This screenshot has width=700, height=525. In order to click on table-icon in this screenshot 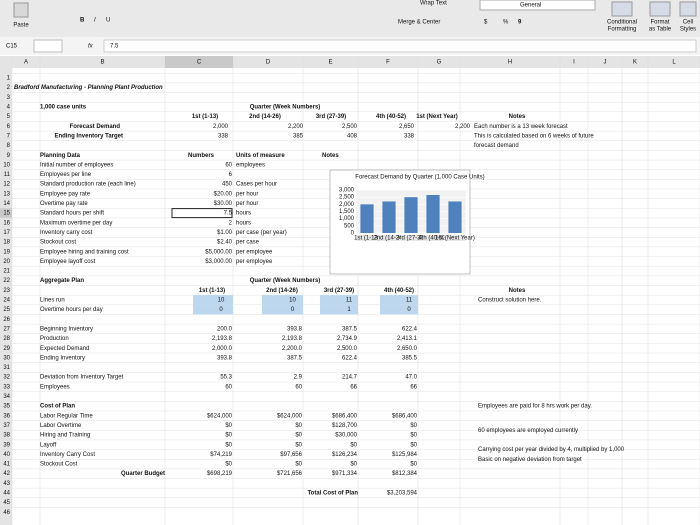, I will do `click(660, 9)`.